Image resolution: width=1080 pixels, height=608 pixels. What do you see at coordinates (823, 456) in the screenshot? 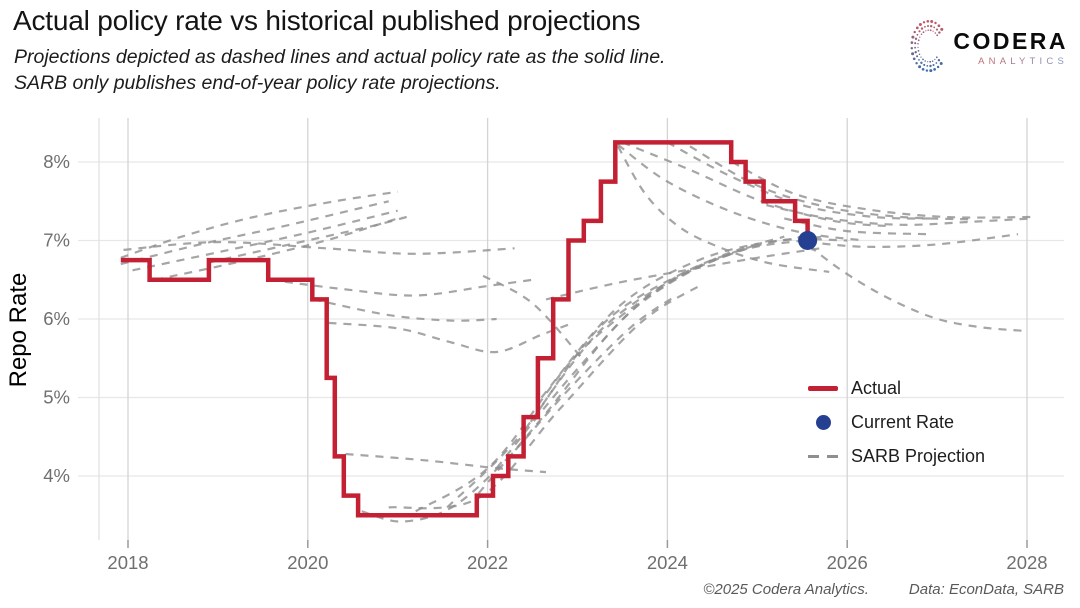
I see `projection-dash-swatch-icon` at bounding box center [823, 456].